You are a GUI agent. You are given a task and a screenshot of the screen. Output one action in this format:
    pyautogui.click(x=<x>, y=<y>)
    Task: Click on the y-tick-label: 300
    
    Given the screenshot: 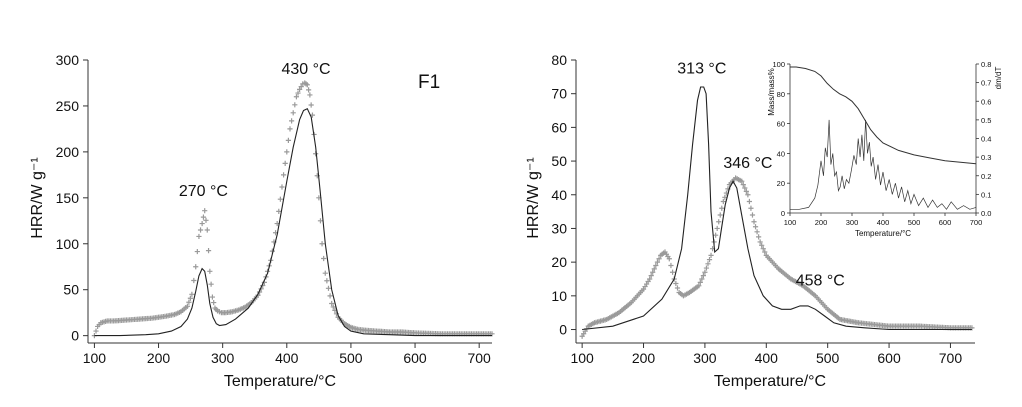 What is the action you would take?
    pyautogui.click(x=68, y=60)
    